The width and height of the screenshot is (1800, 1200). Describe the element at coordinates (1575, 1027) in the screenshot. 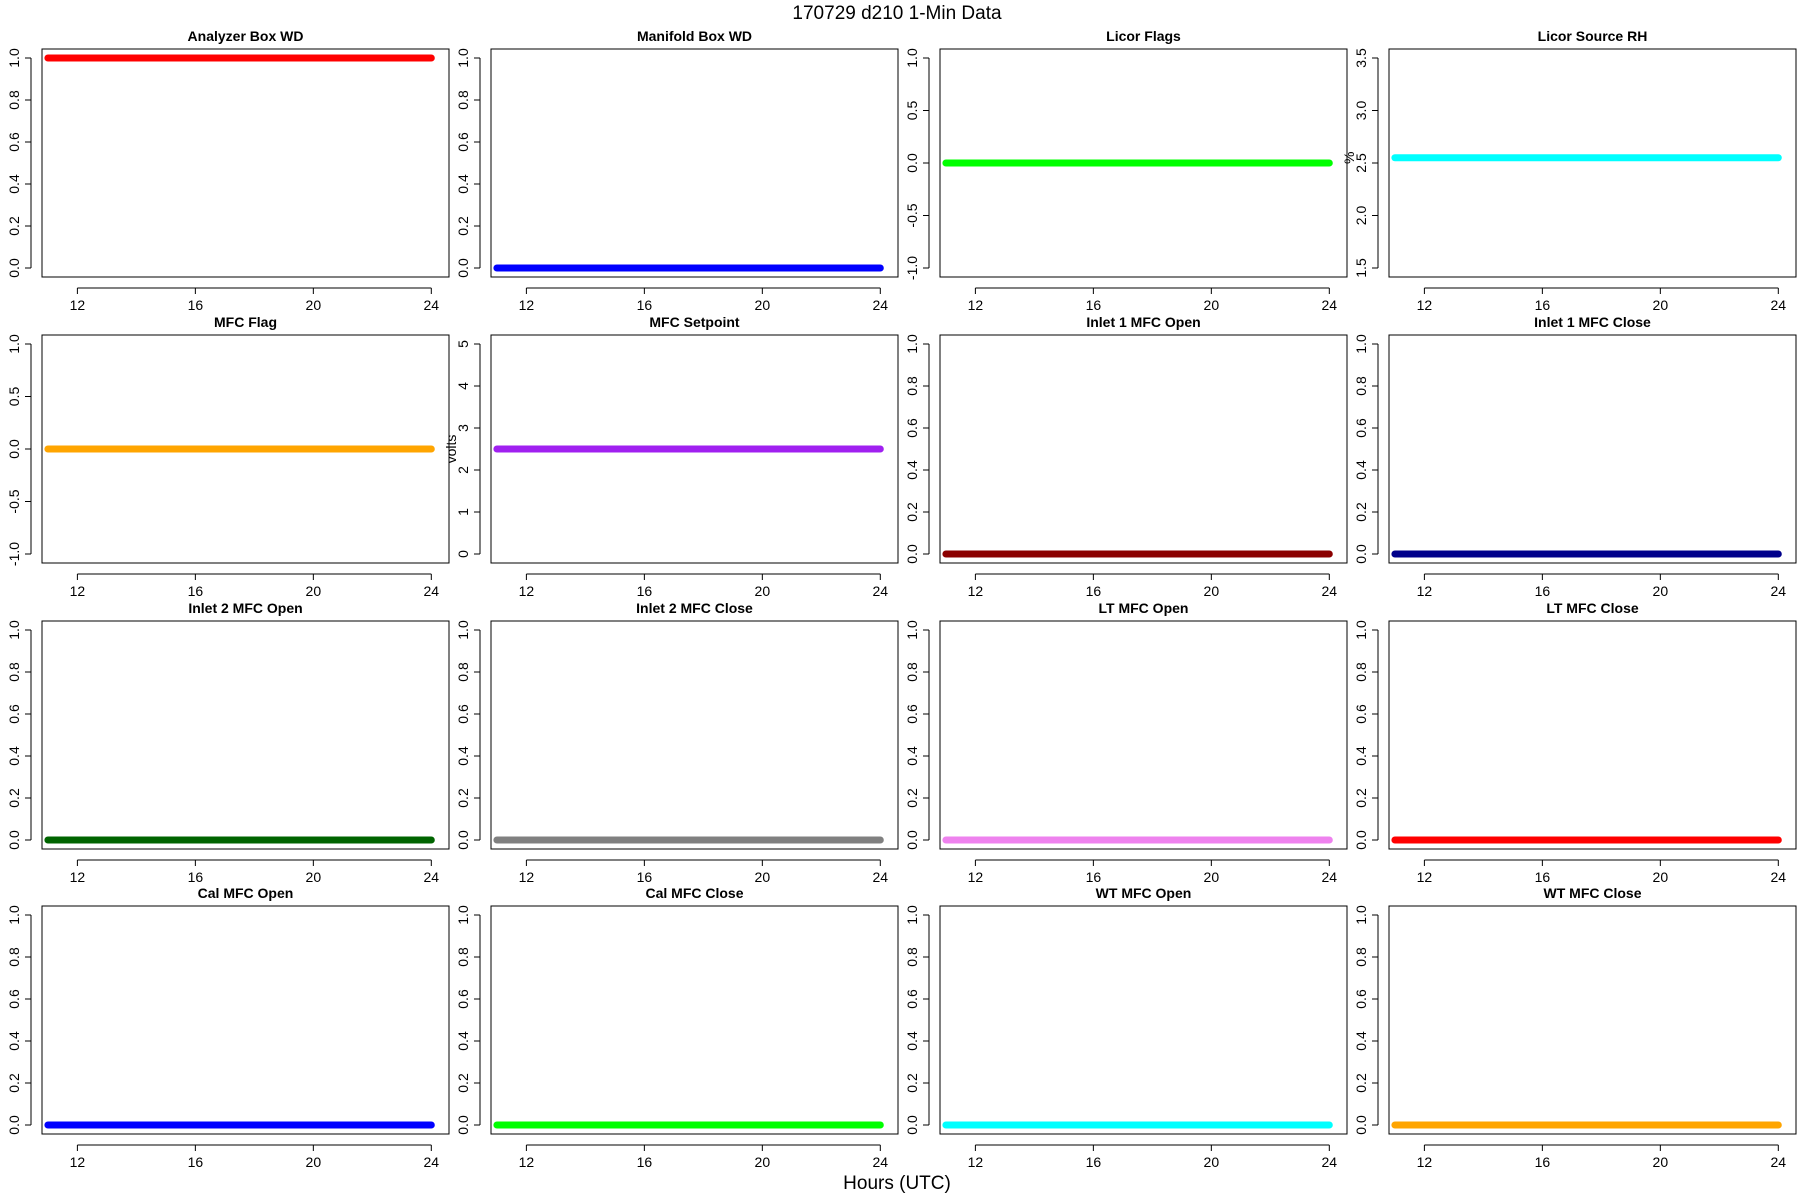

I see `chart-panel: WT MFC Close 12 16 20 24 0.0 0.2 0.4 0.6 0.8 1.0` at that location.